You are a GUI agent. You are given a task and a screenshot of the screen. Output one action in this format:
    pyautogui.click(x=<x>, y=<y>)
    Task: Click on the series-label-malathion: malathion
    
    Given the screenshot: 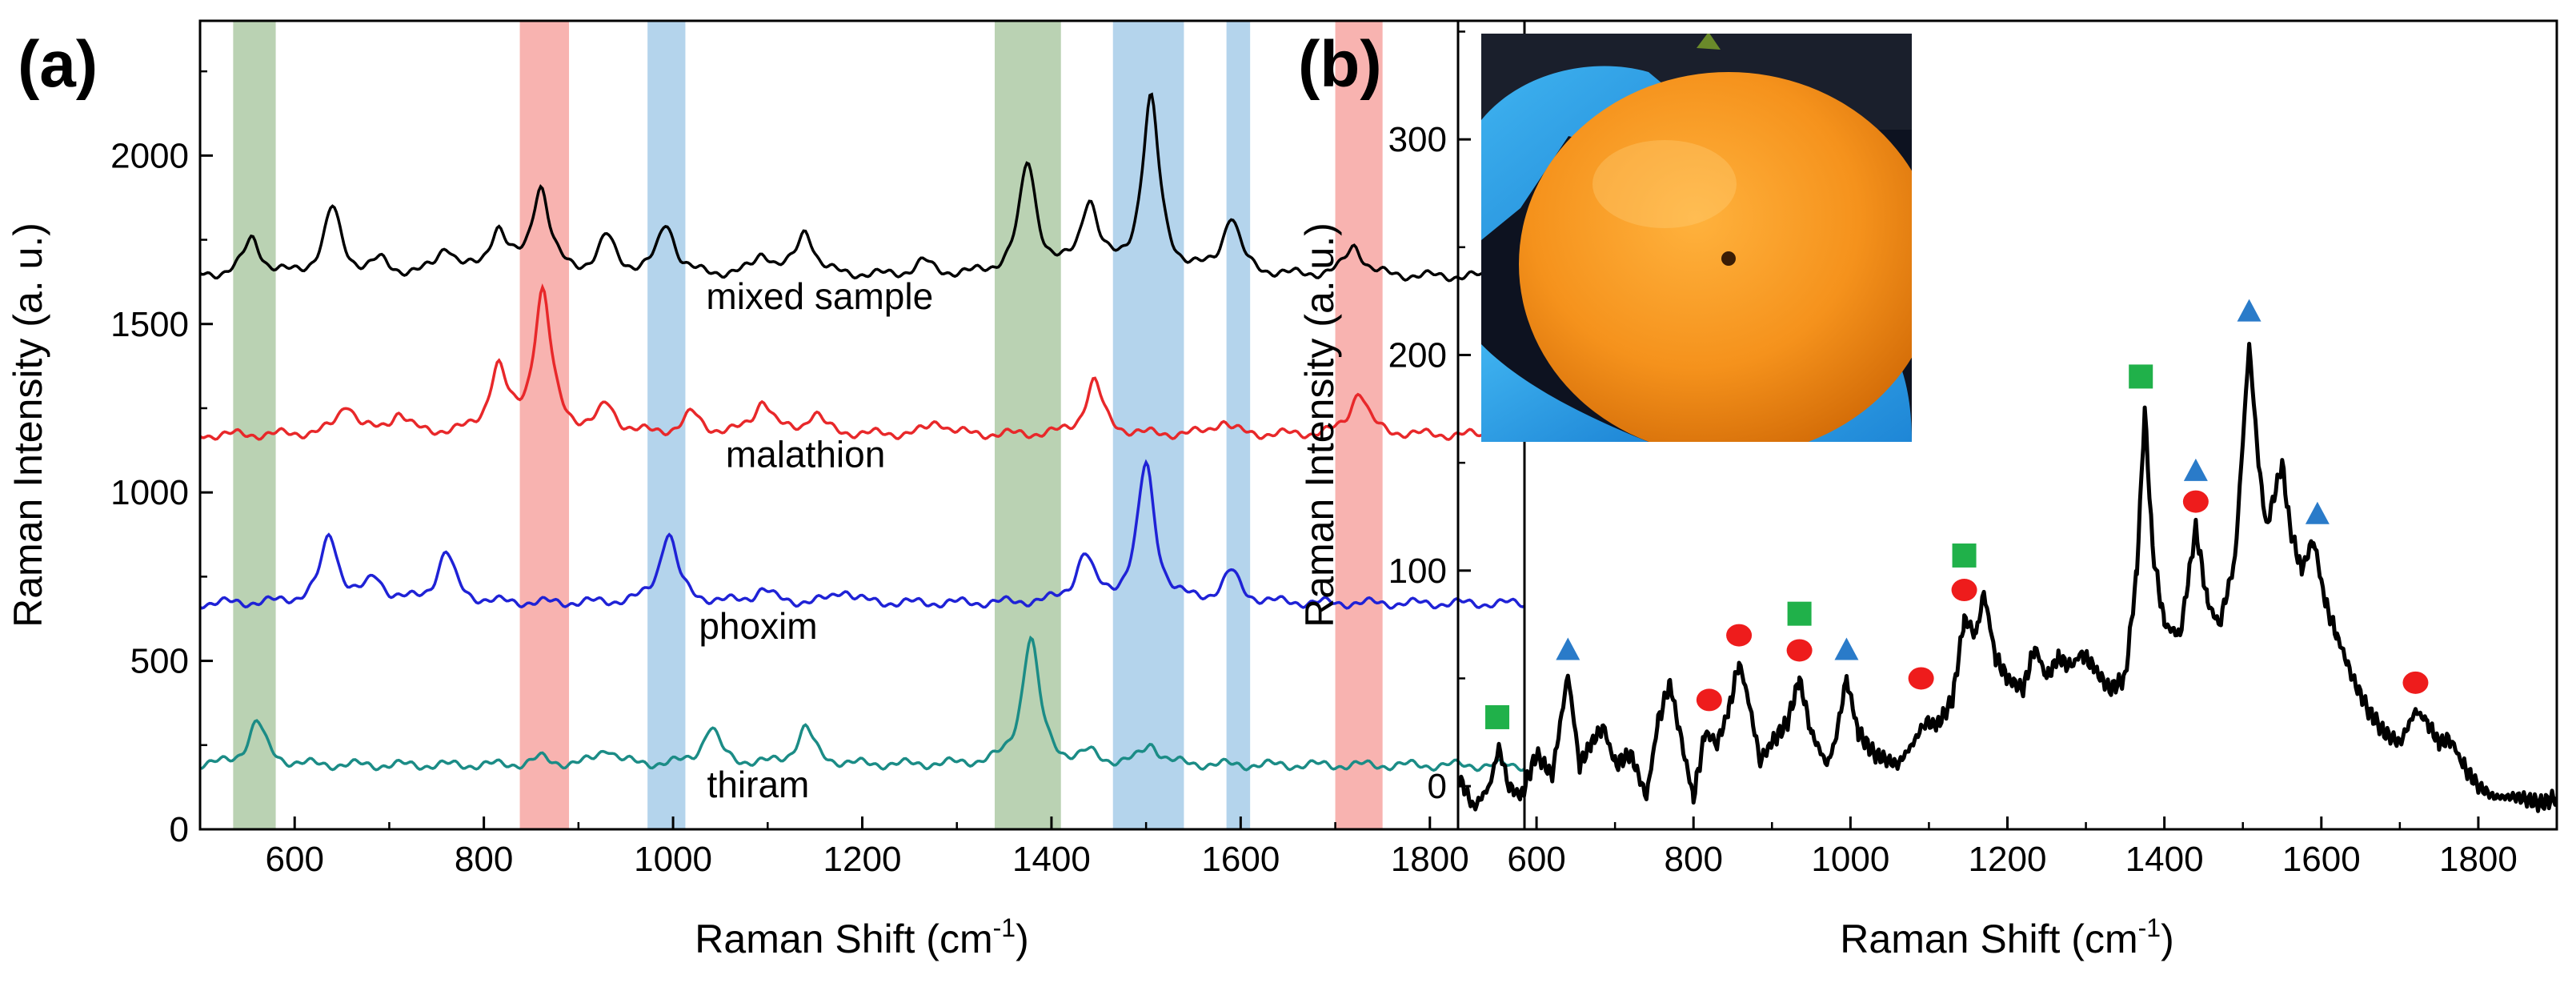 What is the action you would take?
    pyautogui.click(x=805, y=454)
    